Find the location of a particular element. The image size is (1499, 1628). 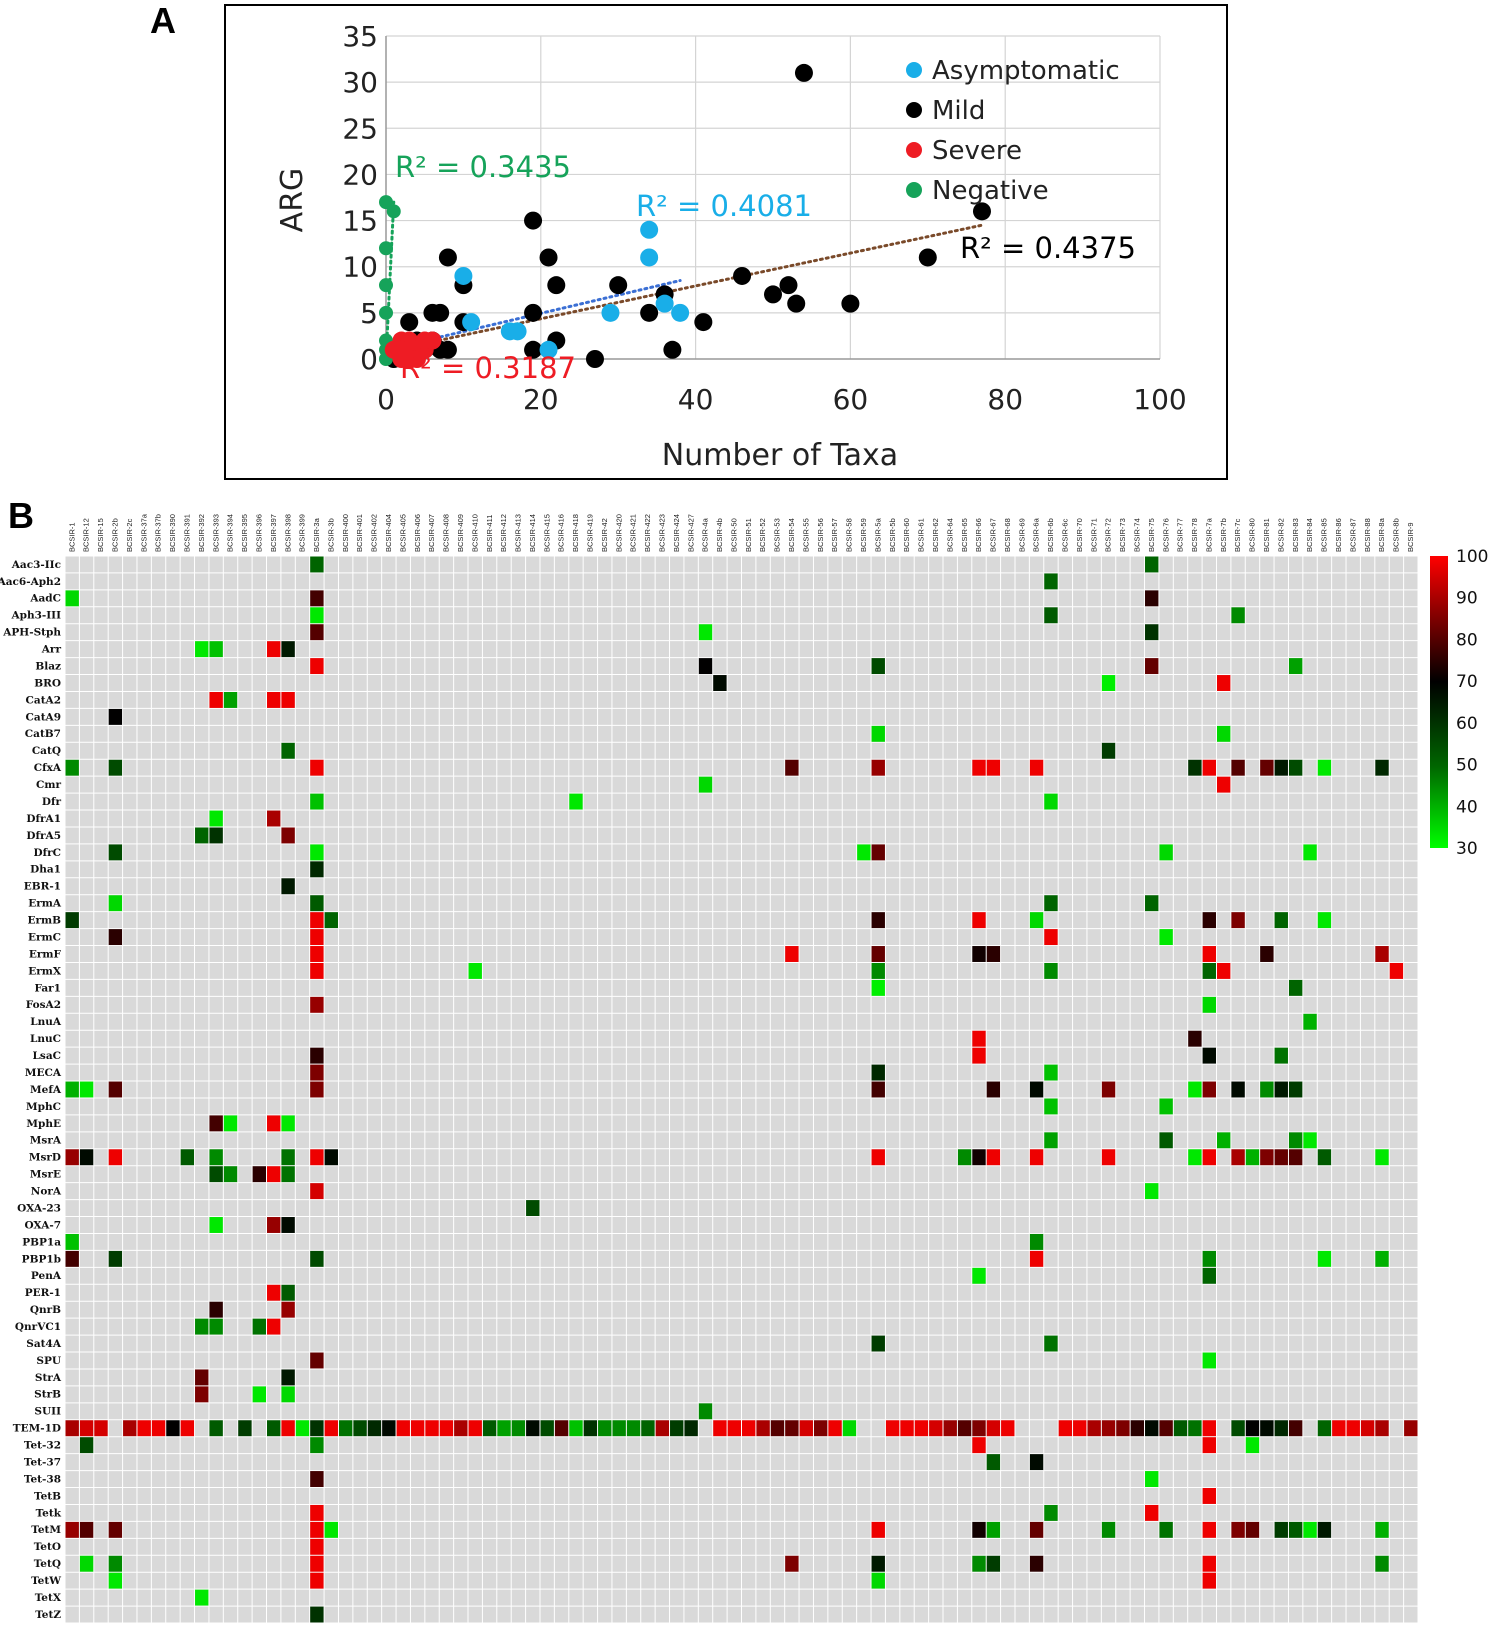

heatmap-row-label: QnrB is located at coordinates (45, 1310).